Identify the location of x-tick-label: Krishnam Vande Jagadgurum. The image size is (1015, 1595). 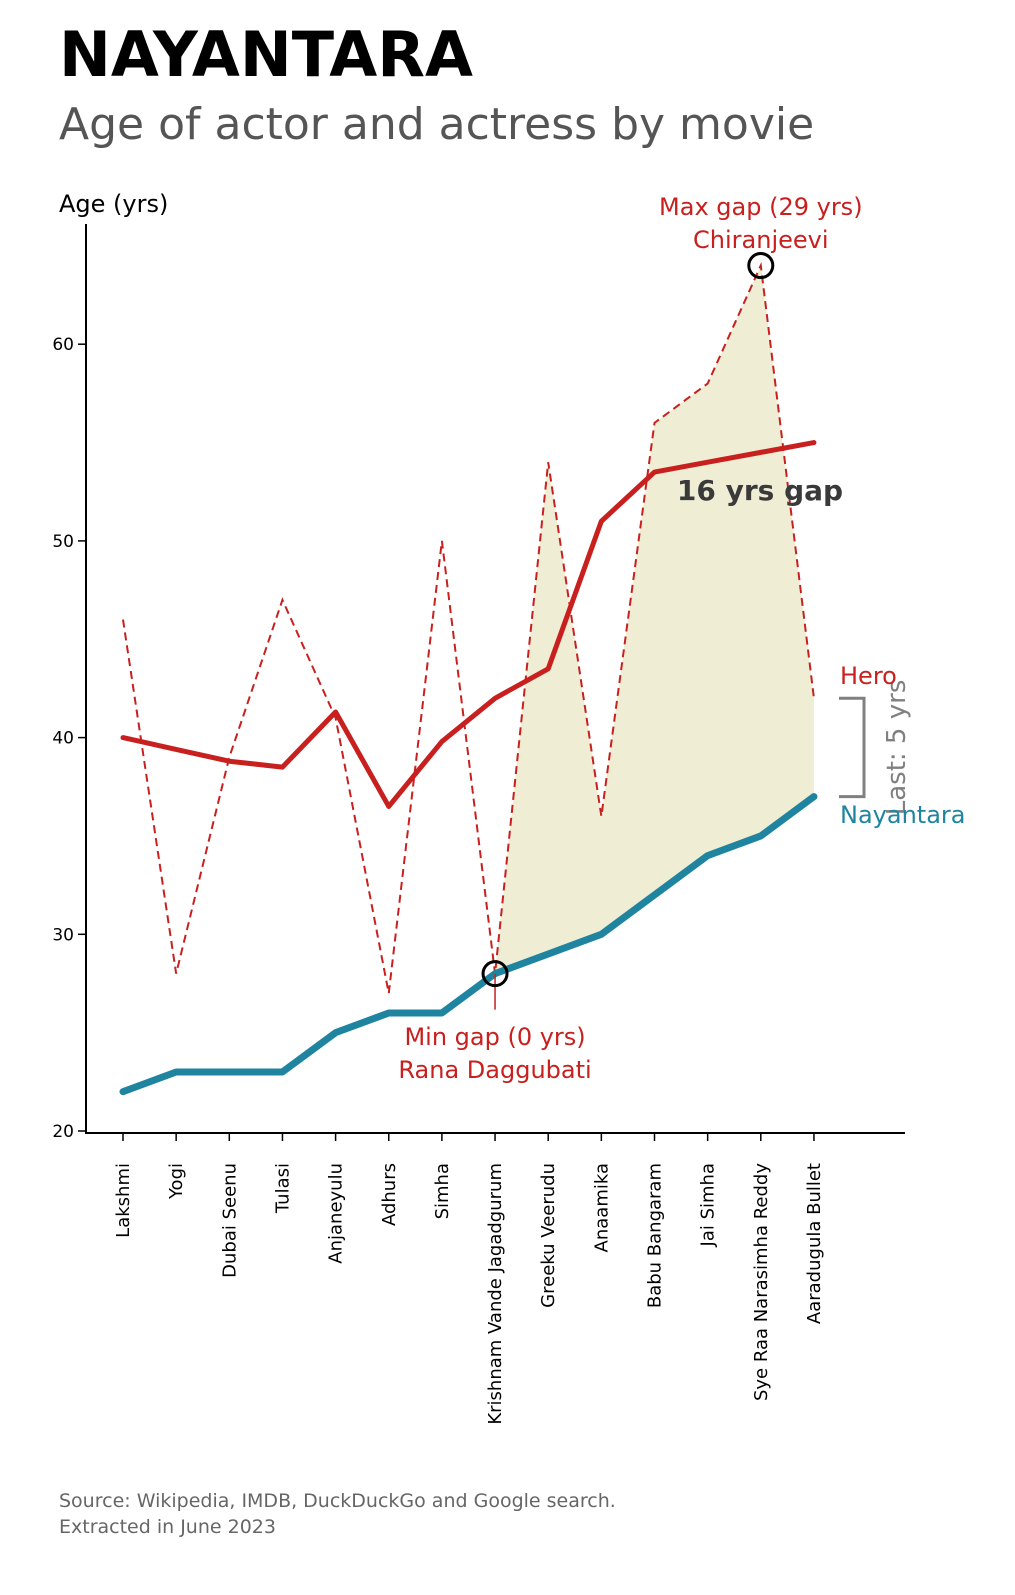
(495, 1294).